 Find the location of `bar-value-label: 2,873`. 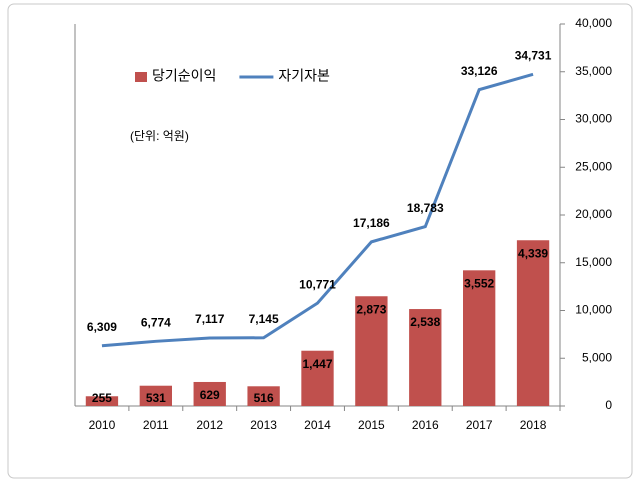

bar-value-label: 2,873 is located at coordinates (371, 309).